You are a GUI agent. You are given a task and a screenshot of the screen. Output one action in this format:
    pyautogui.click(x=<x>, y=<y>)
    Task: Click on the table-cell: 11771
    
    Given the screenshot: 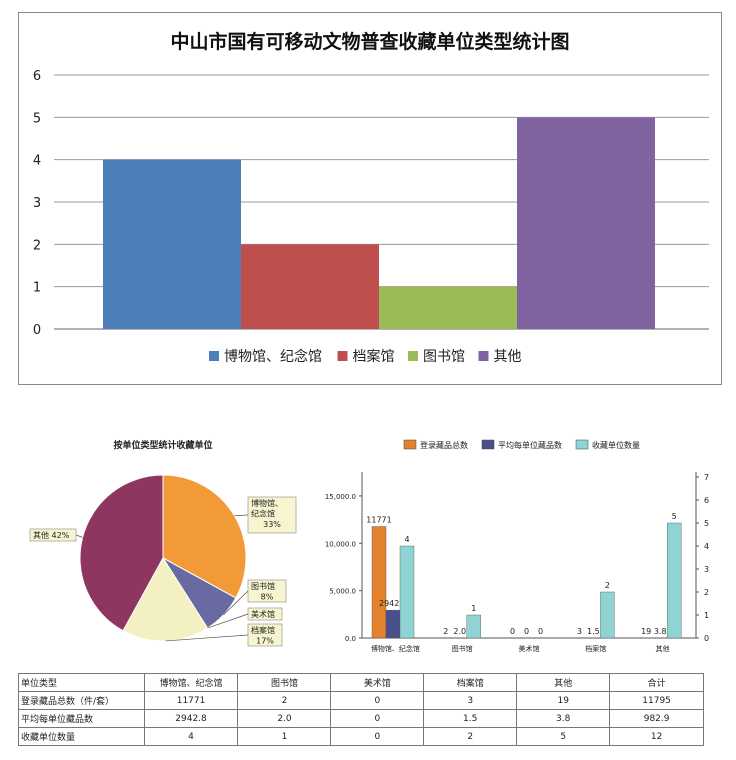 What is the action you would take?
    pyautogui.click(x=191, y=700)
    